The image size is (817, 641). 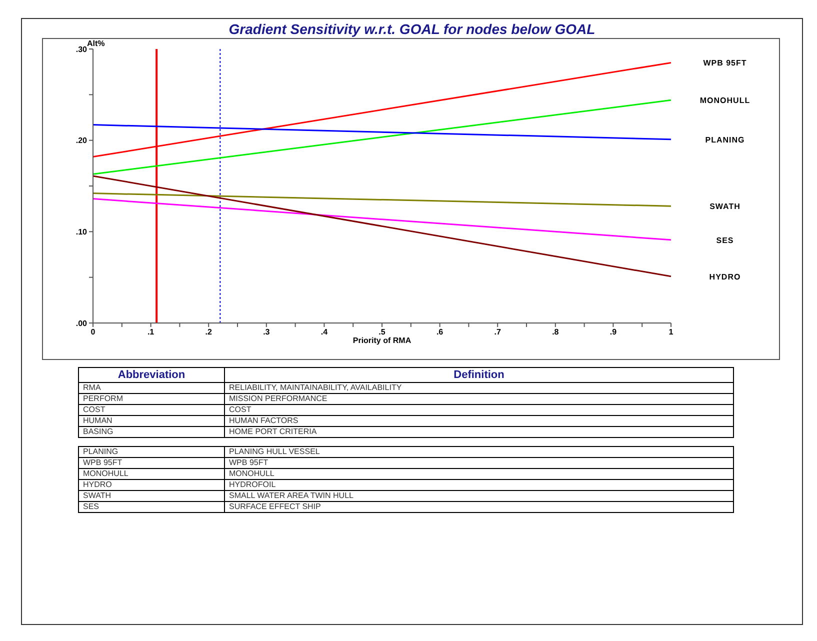 I want to click on chart-title: Gradient Sensitivity w.r.t. GOAL for nodes below GOAL, so click(x=412, y=29).